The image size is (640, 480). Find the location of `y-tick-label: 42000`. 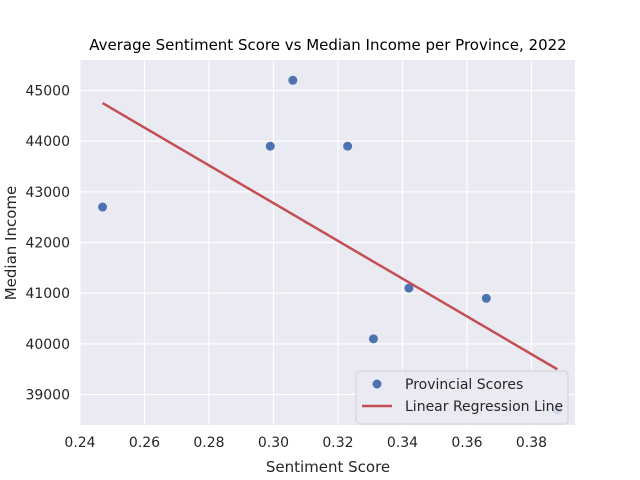

y-tick-label: 42000 is located at coordinates (47, 244).